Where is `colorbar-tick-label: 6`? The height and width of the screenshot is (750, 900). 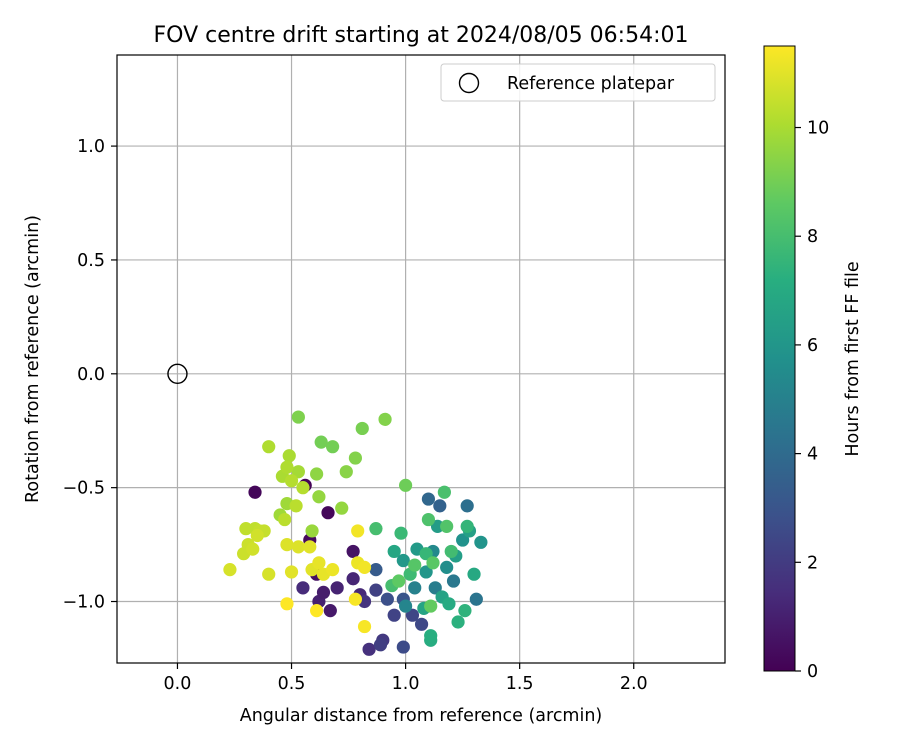 colorbar-tick-label: 6 is located at coordinates (812, 346).